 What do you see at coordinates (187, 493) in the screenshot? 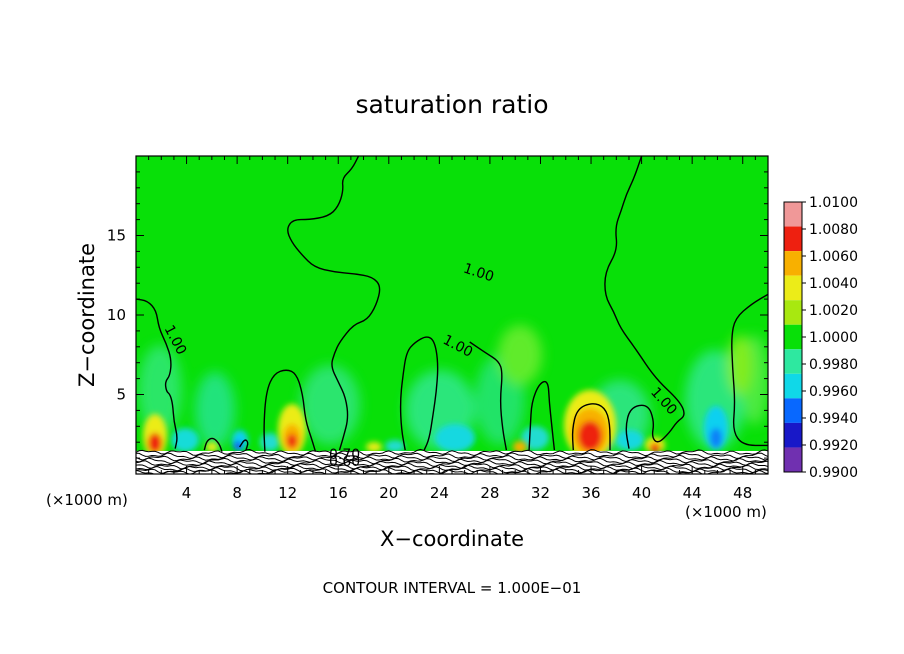
I see `x-tick-label: 4` at bounding box center [187, 493].